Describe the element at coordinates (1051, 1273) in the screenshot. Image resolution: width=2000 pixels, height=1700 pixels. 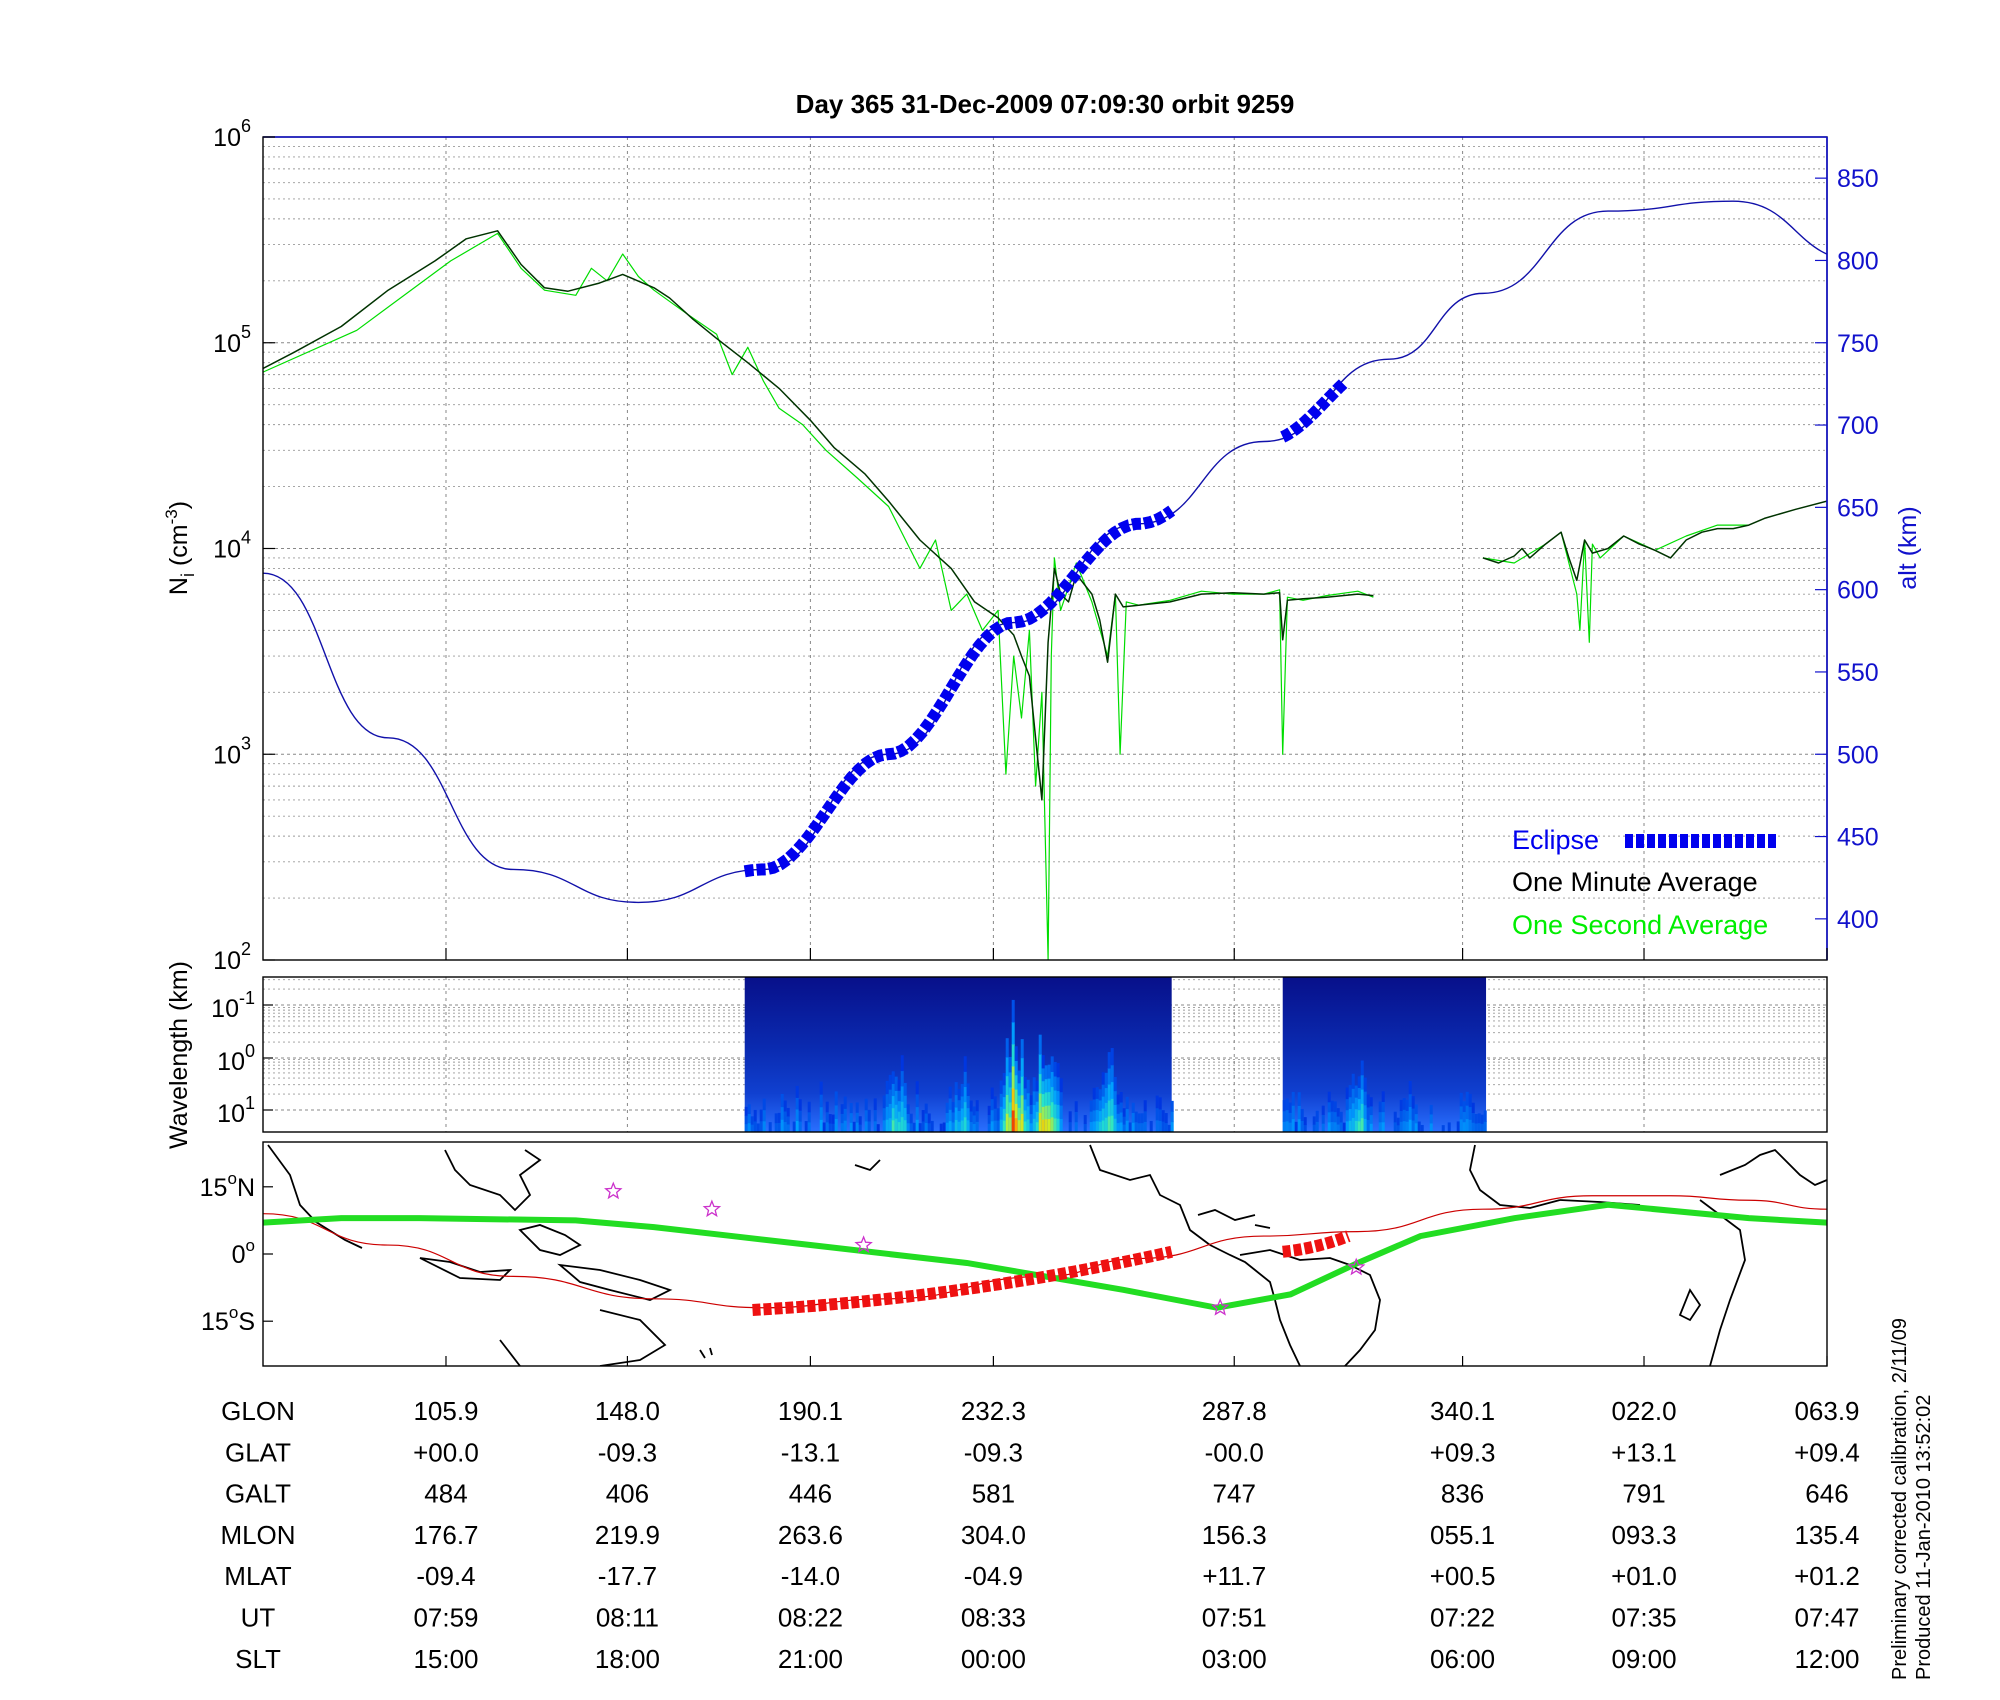
I see `map-eclipse-segments` at that location.